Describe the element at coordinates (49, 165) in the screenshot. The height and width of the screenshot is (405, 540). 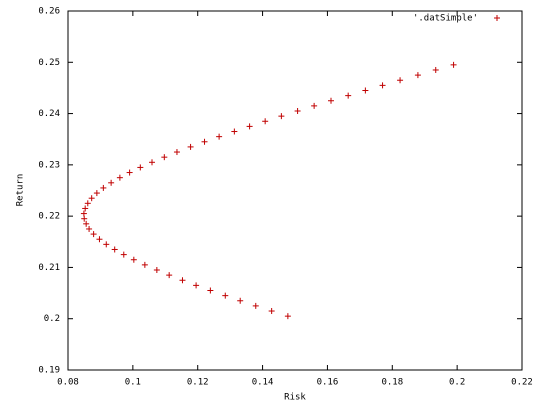
I see `y-tick-label: 0.23` at that location.